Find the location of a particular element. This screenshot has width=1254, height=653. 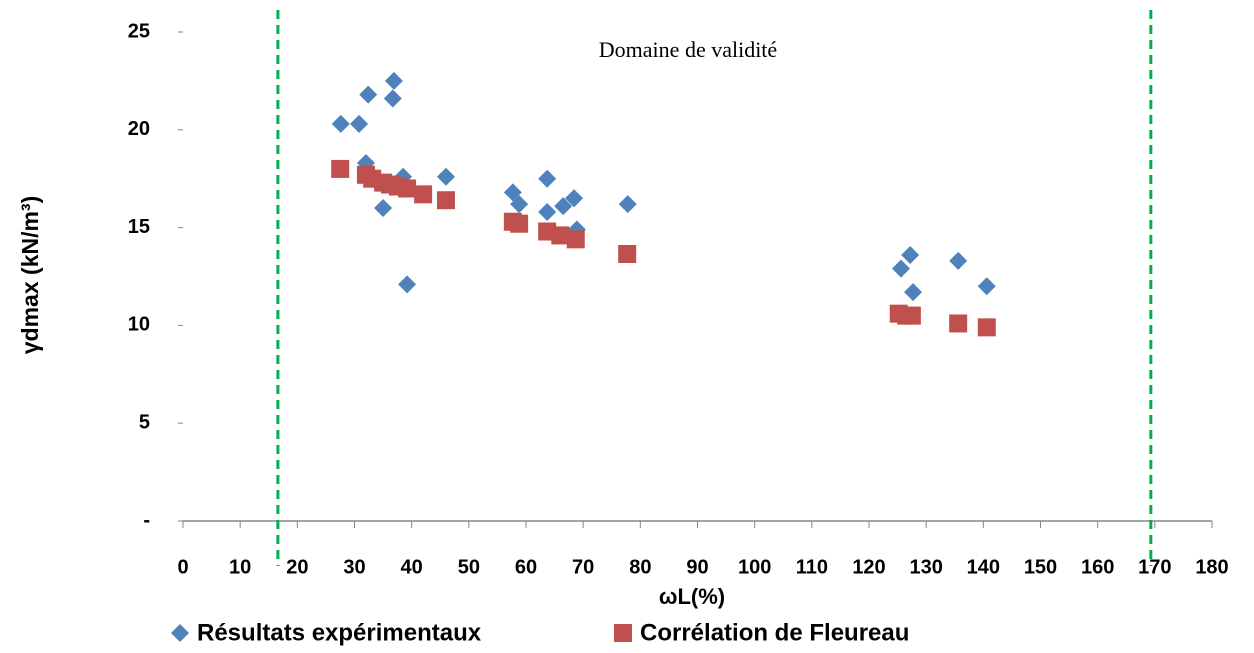

x-tick-label: 140 is located at coordinates (983, 567).